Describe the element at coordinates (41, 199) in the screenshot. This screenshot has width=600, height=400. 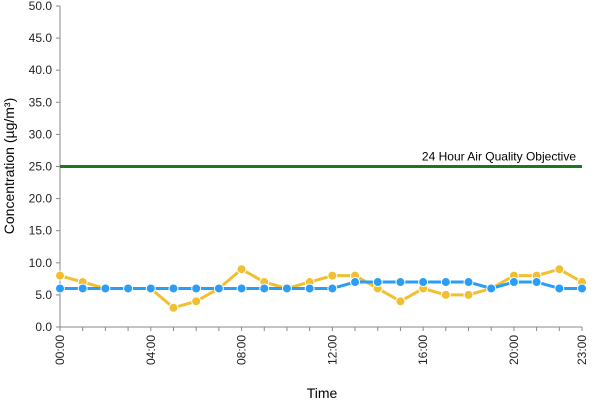
I see `y-tick-label: 20.0` at that location.